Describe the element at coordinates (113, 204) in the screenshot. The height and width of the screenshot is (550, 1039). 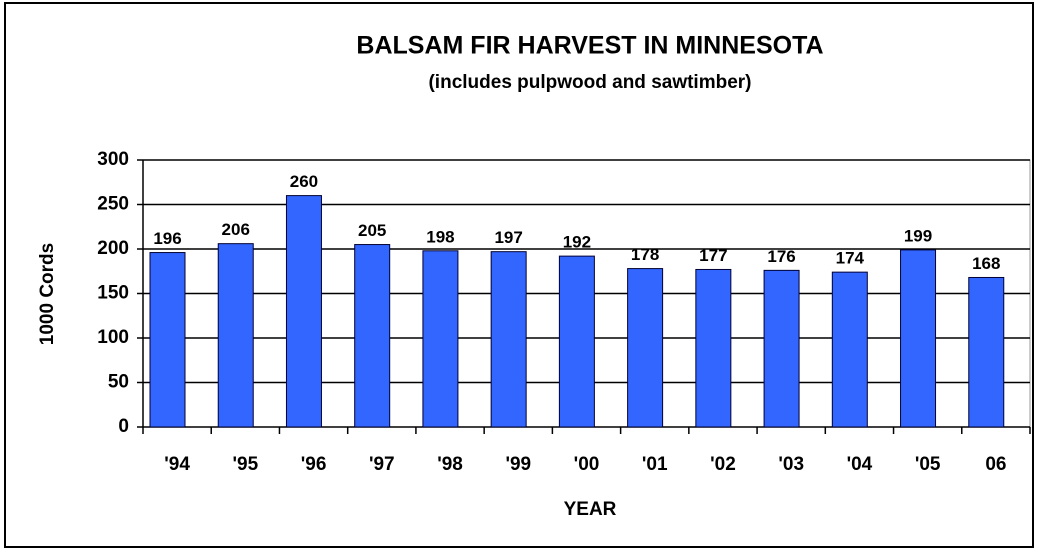
I see `y-tick-label: 250` at that location.